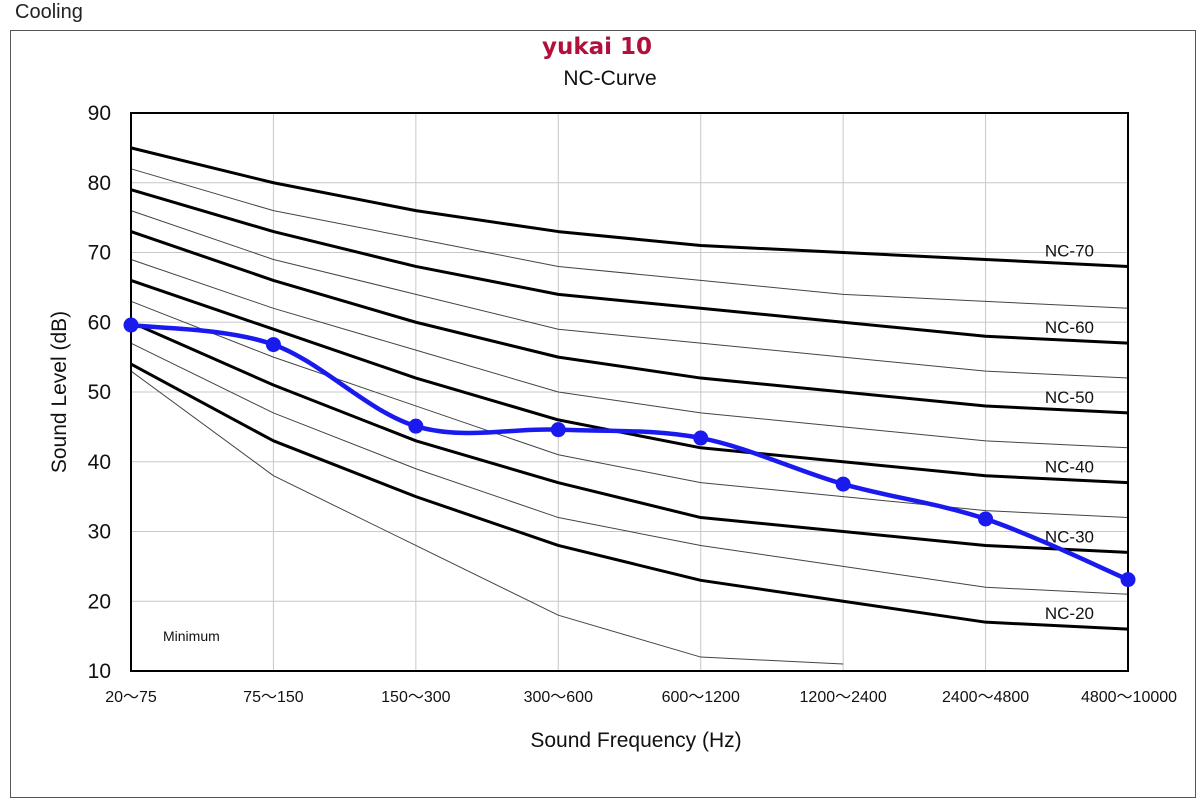 This screenshot has height=802, width=1200. Describe the element at coordinates (131, 697) in the screenshot. I see `x-tick-label: 20～75` at that location.